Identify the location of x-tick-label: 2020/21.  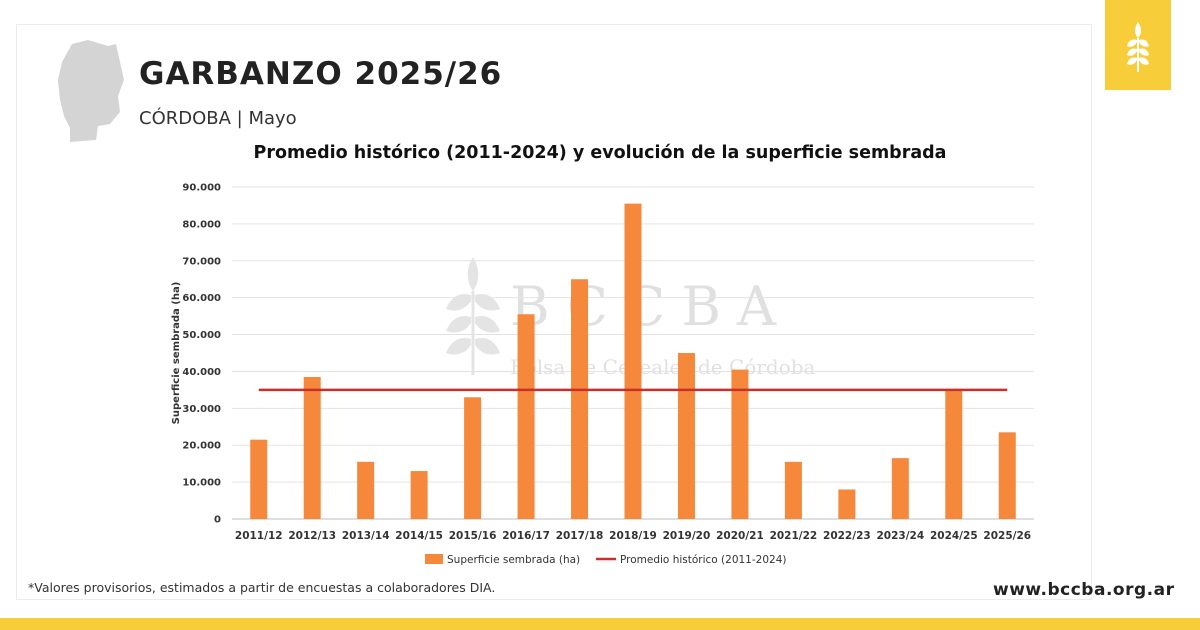
(740, 536).